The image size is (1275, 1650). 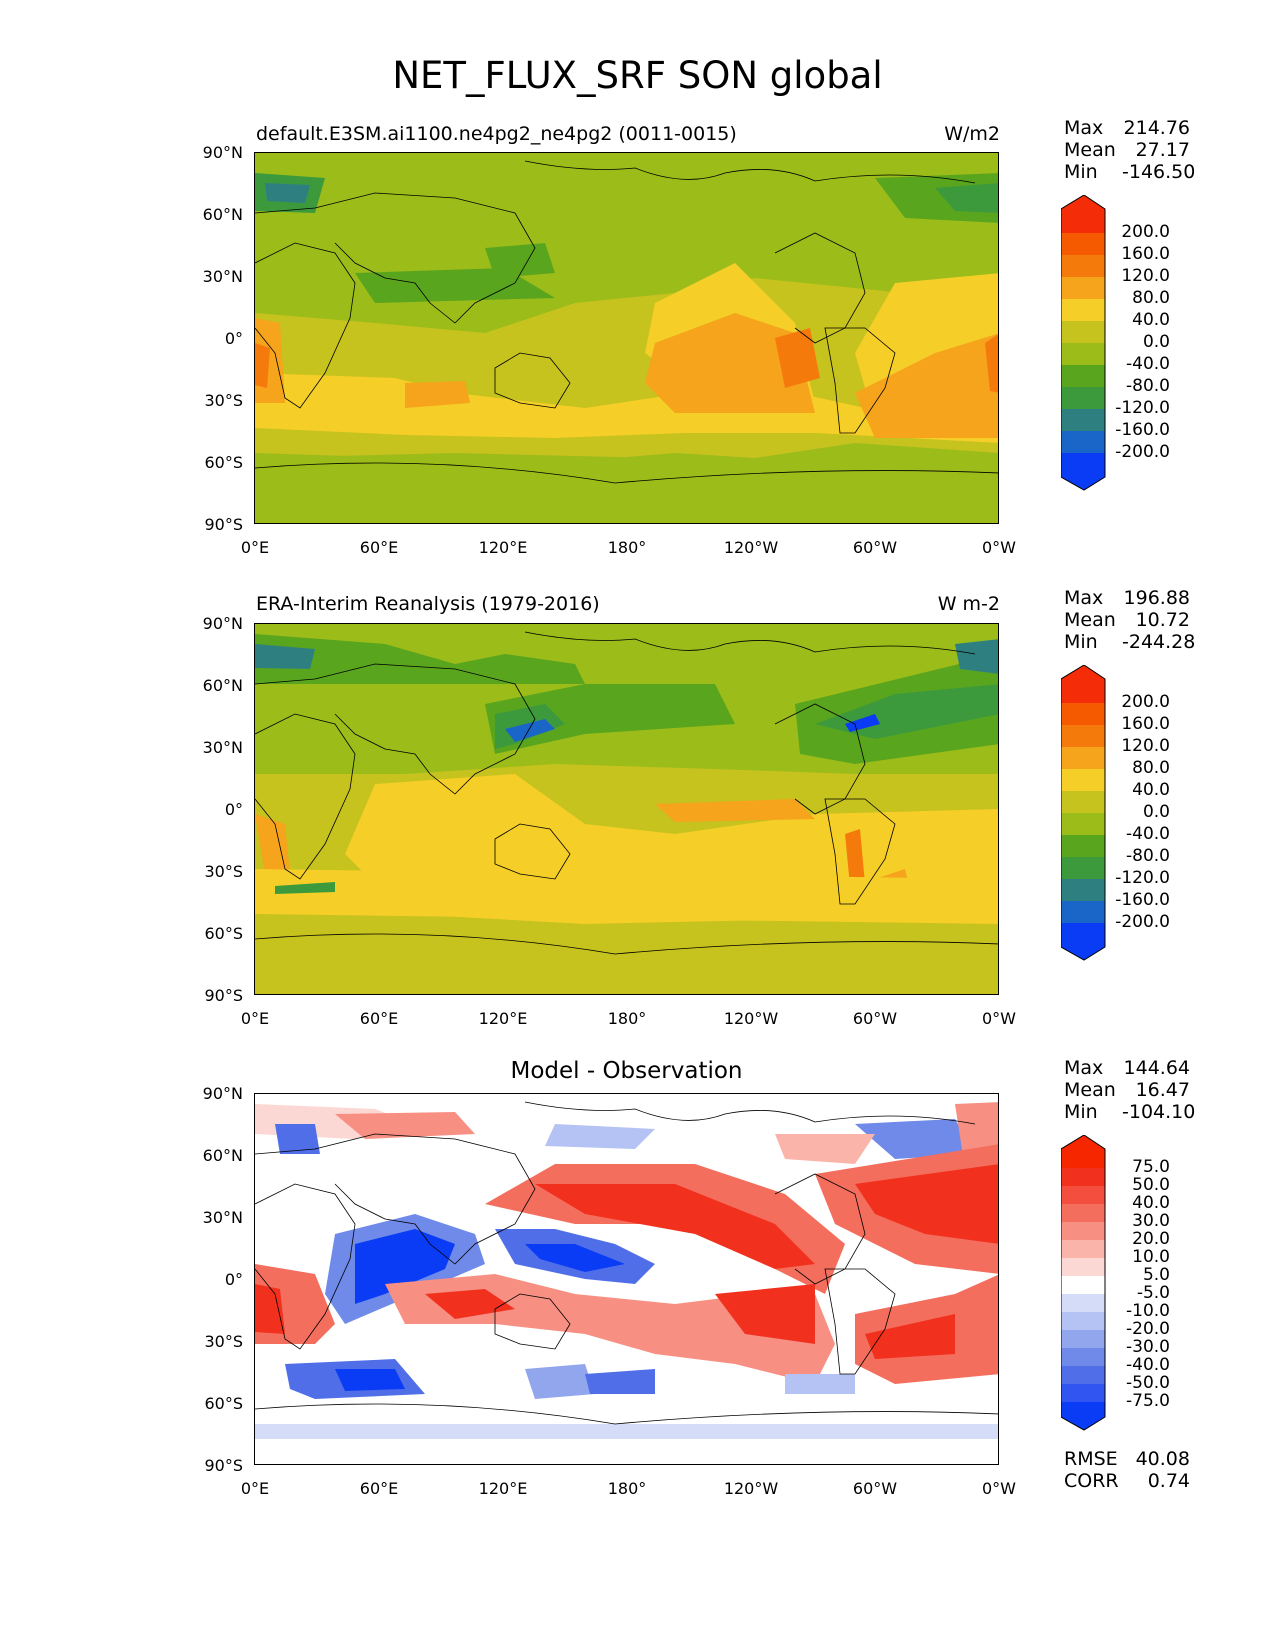 What do you see at coordinates (1151, 1203) in the screenshot?
I see `panel3-cb-label: 40.0` at bounding box center [1151, 1203].